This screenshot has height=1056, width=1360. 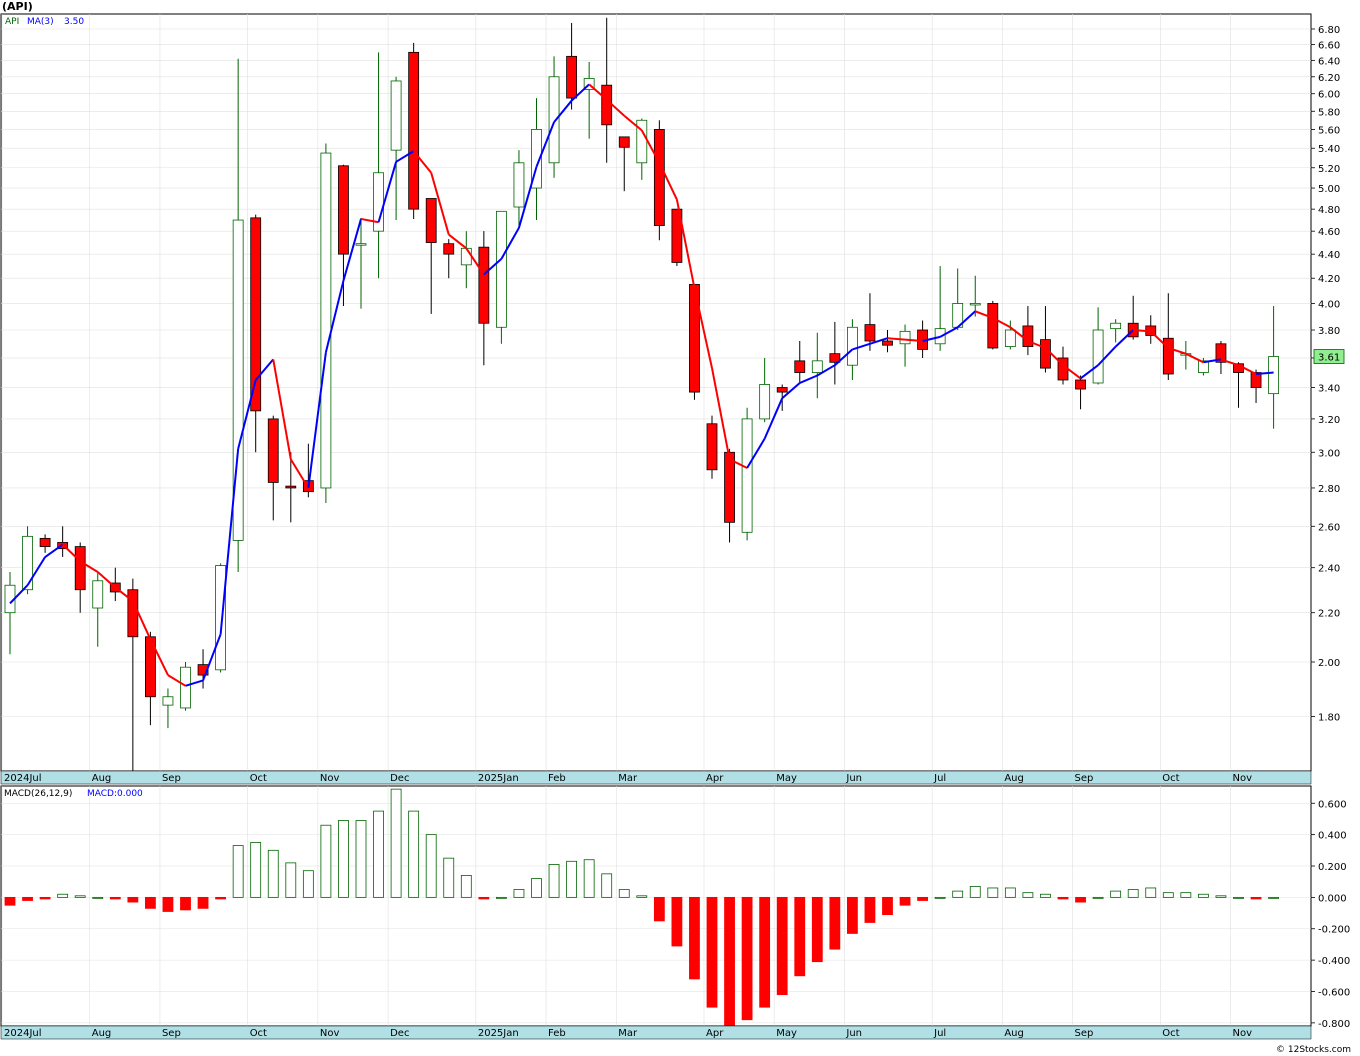 What do you see at coordinates (1329, 331) in the screenshot?
I see `price-tick-label: 3.80` at bounding box center [1329, 331].